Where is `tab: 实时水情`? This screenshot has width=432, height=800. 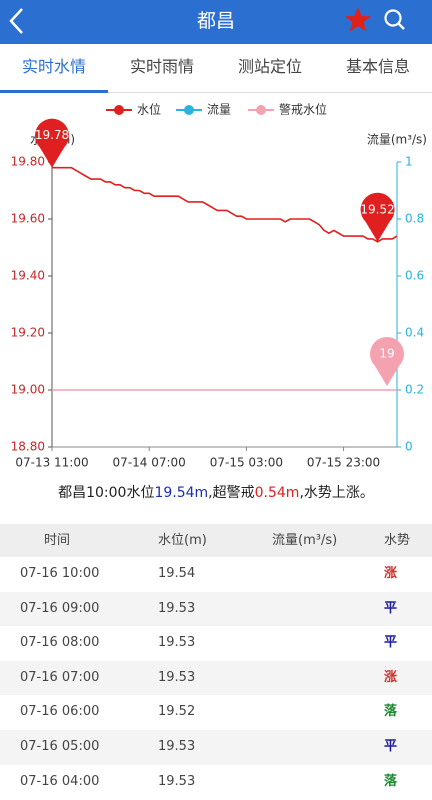 tab: 实时水情 is located at coordinates (54, 68).